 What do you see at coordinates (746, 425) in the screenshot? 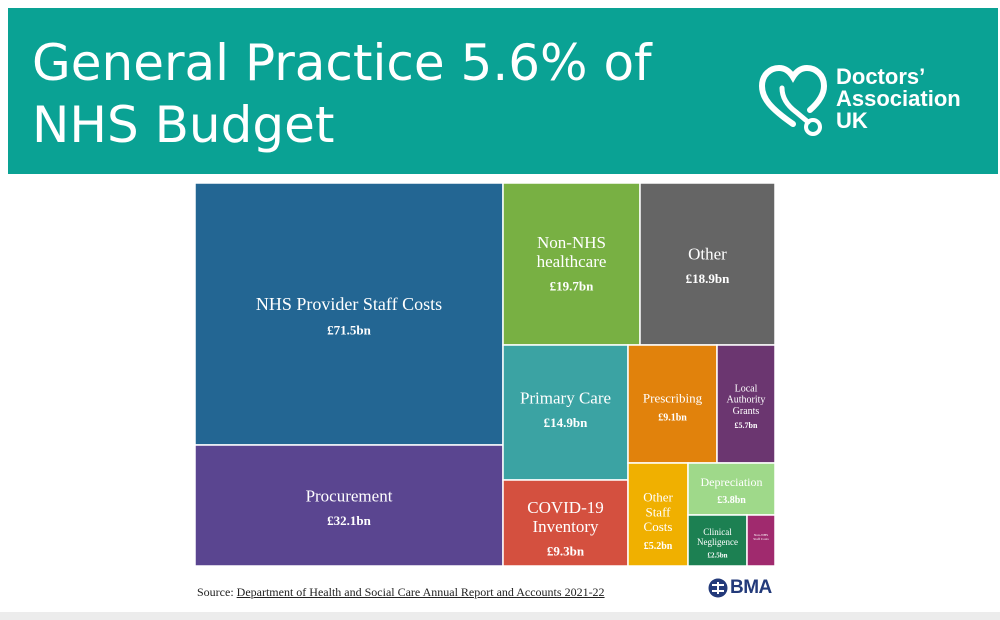
I see `treemap-value-local-authority-grants: £5.7bn` at bounding box center [746, 425].